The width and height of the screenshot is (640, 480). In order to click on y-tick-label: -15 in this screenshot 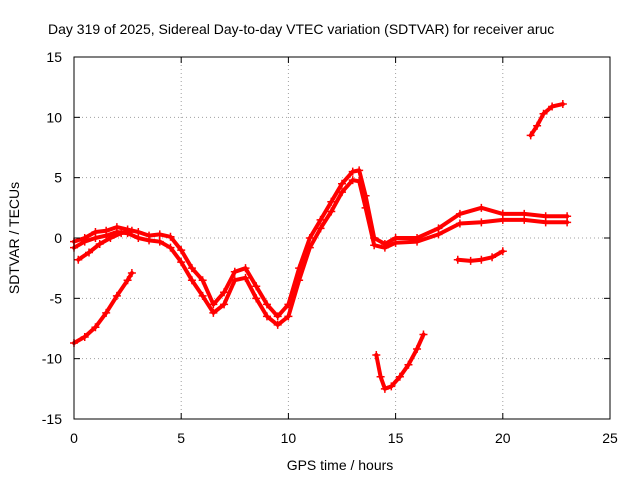, I will do `click(52, 419)`.